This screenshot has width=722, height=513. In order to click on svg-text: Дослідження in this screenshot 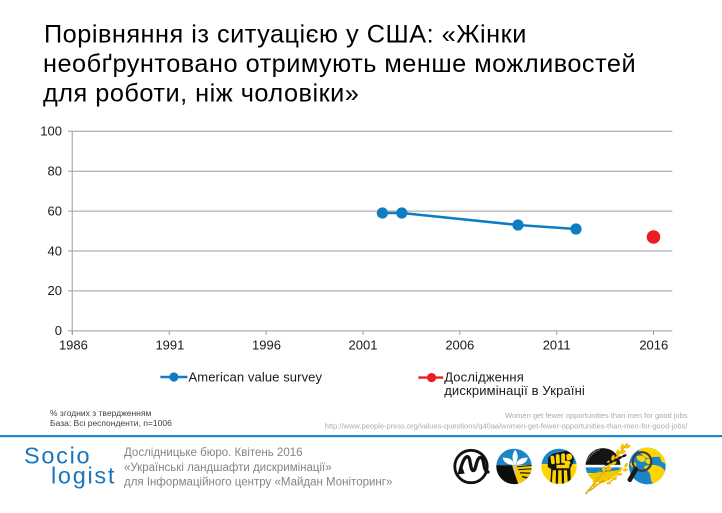, I will do `click(484, 377)`.